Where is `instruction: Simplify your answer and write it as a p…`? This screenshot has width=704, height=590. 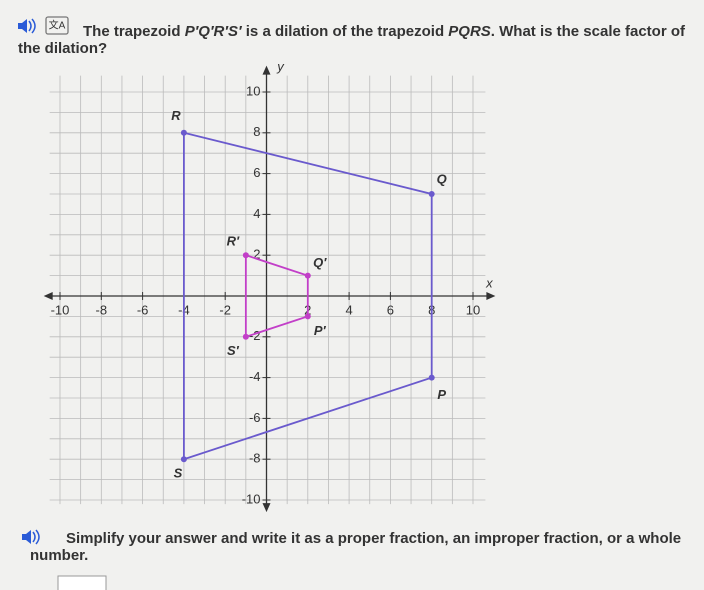 instruction: Simplify your answer and write it as a p… is located at coordinates (356, 547).